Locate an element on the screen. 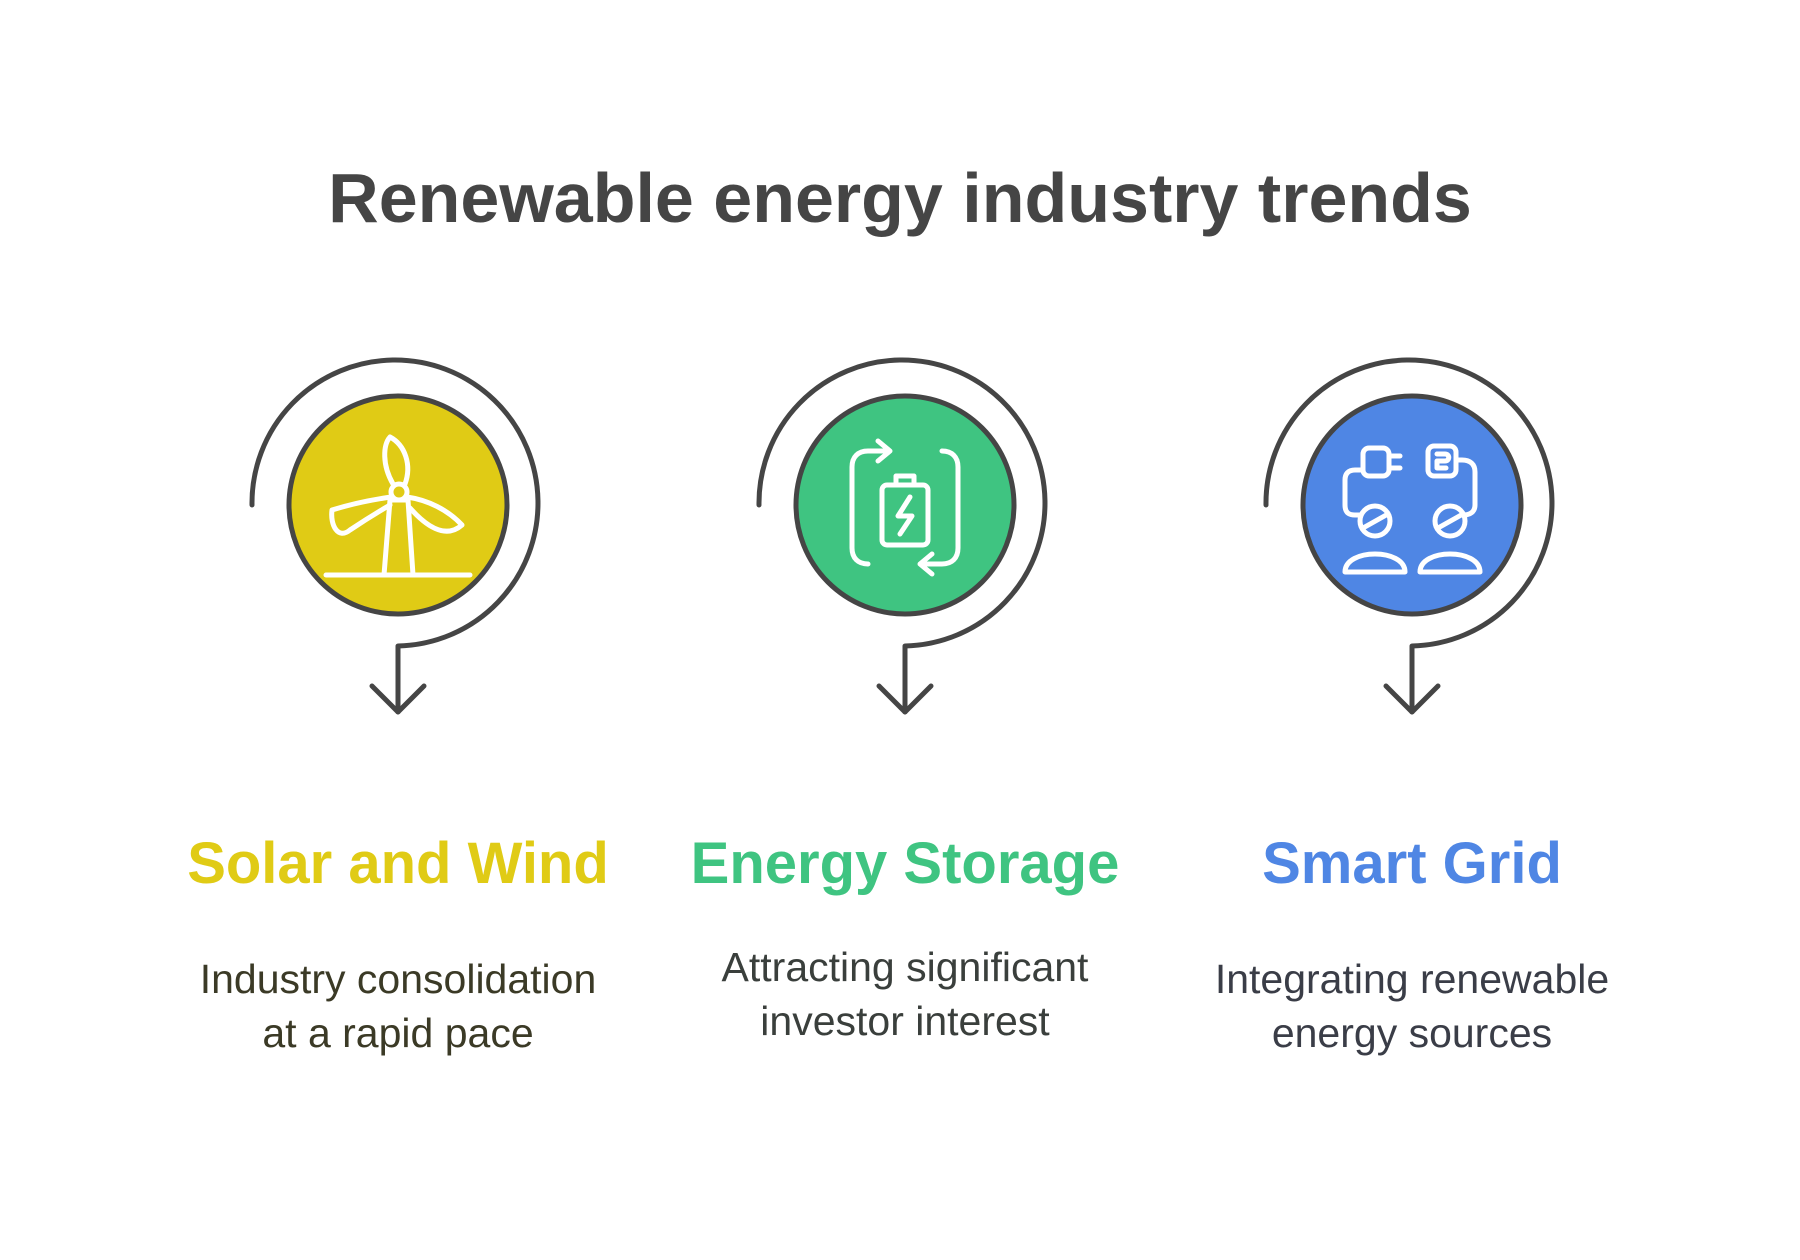 This screenshot has width=1800, height=1260. step-2-group is located at coordinates (902, 536).